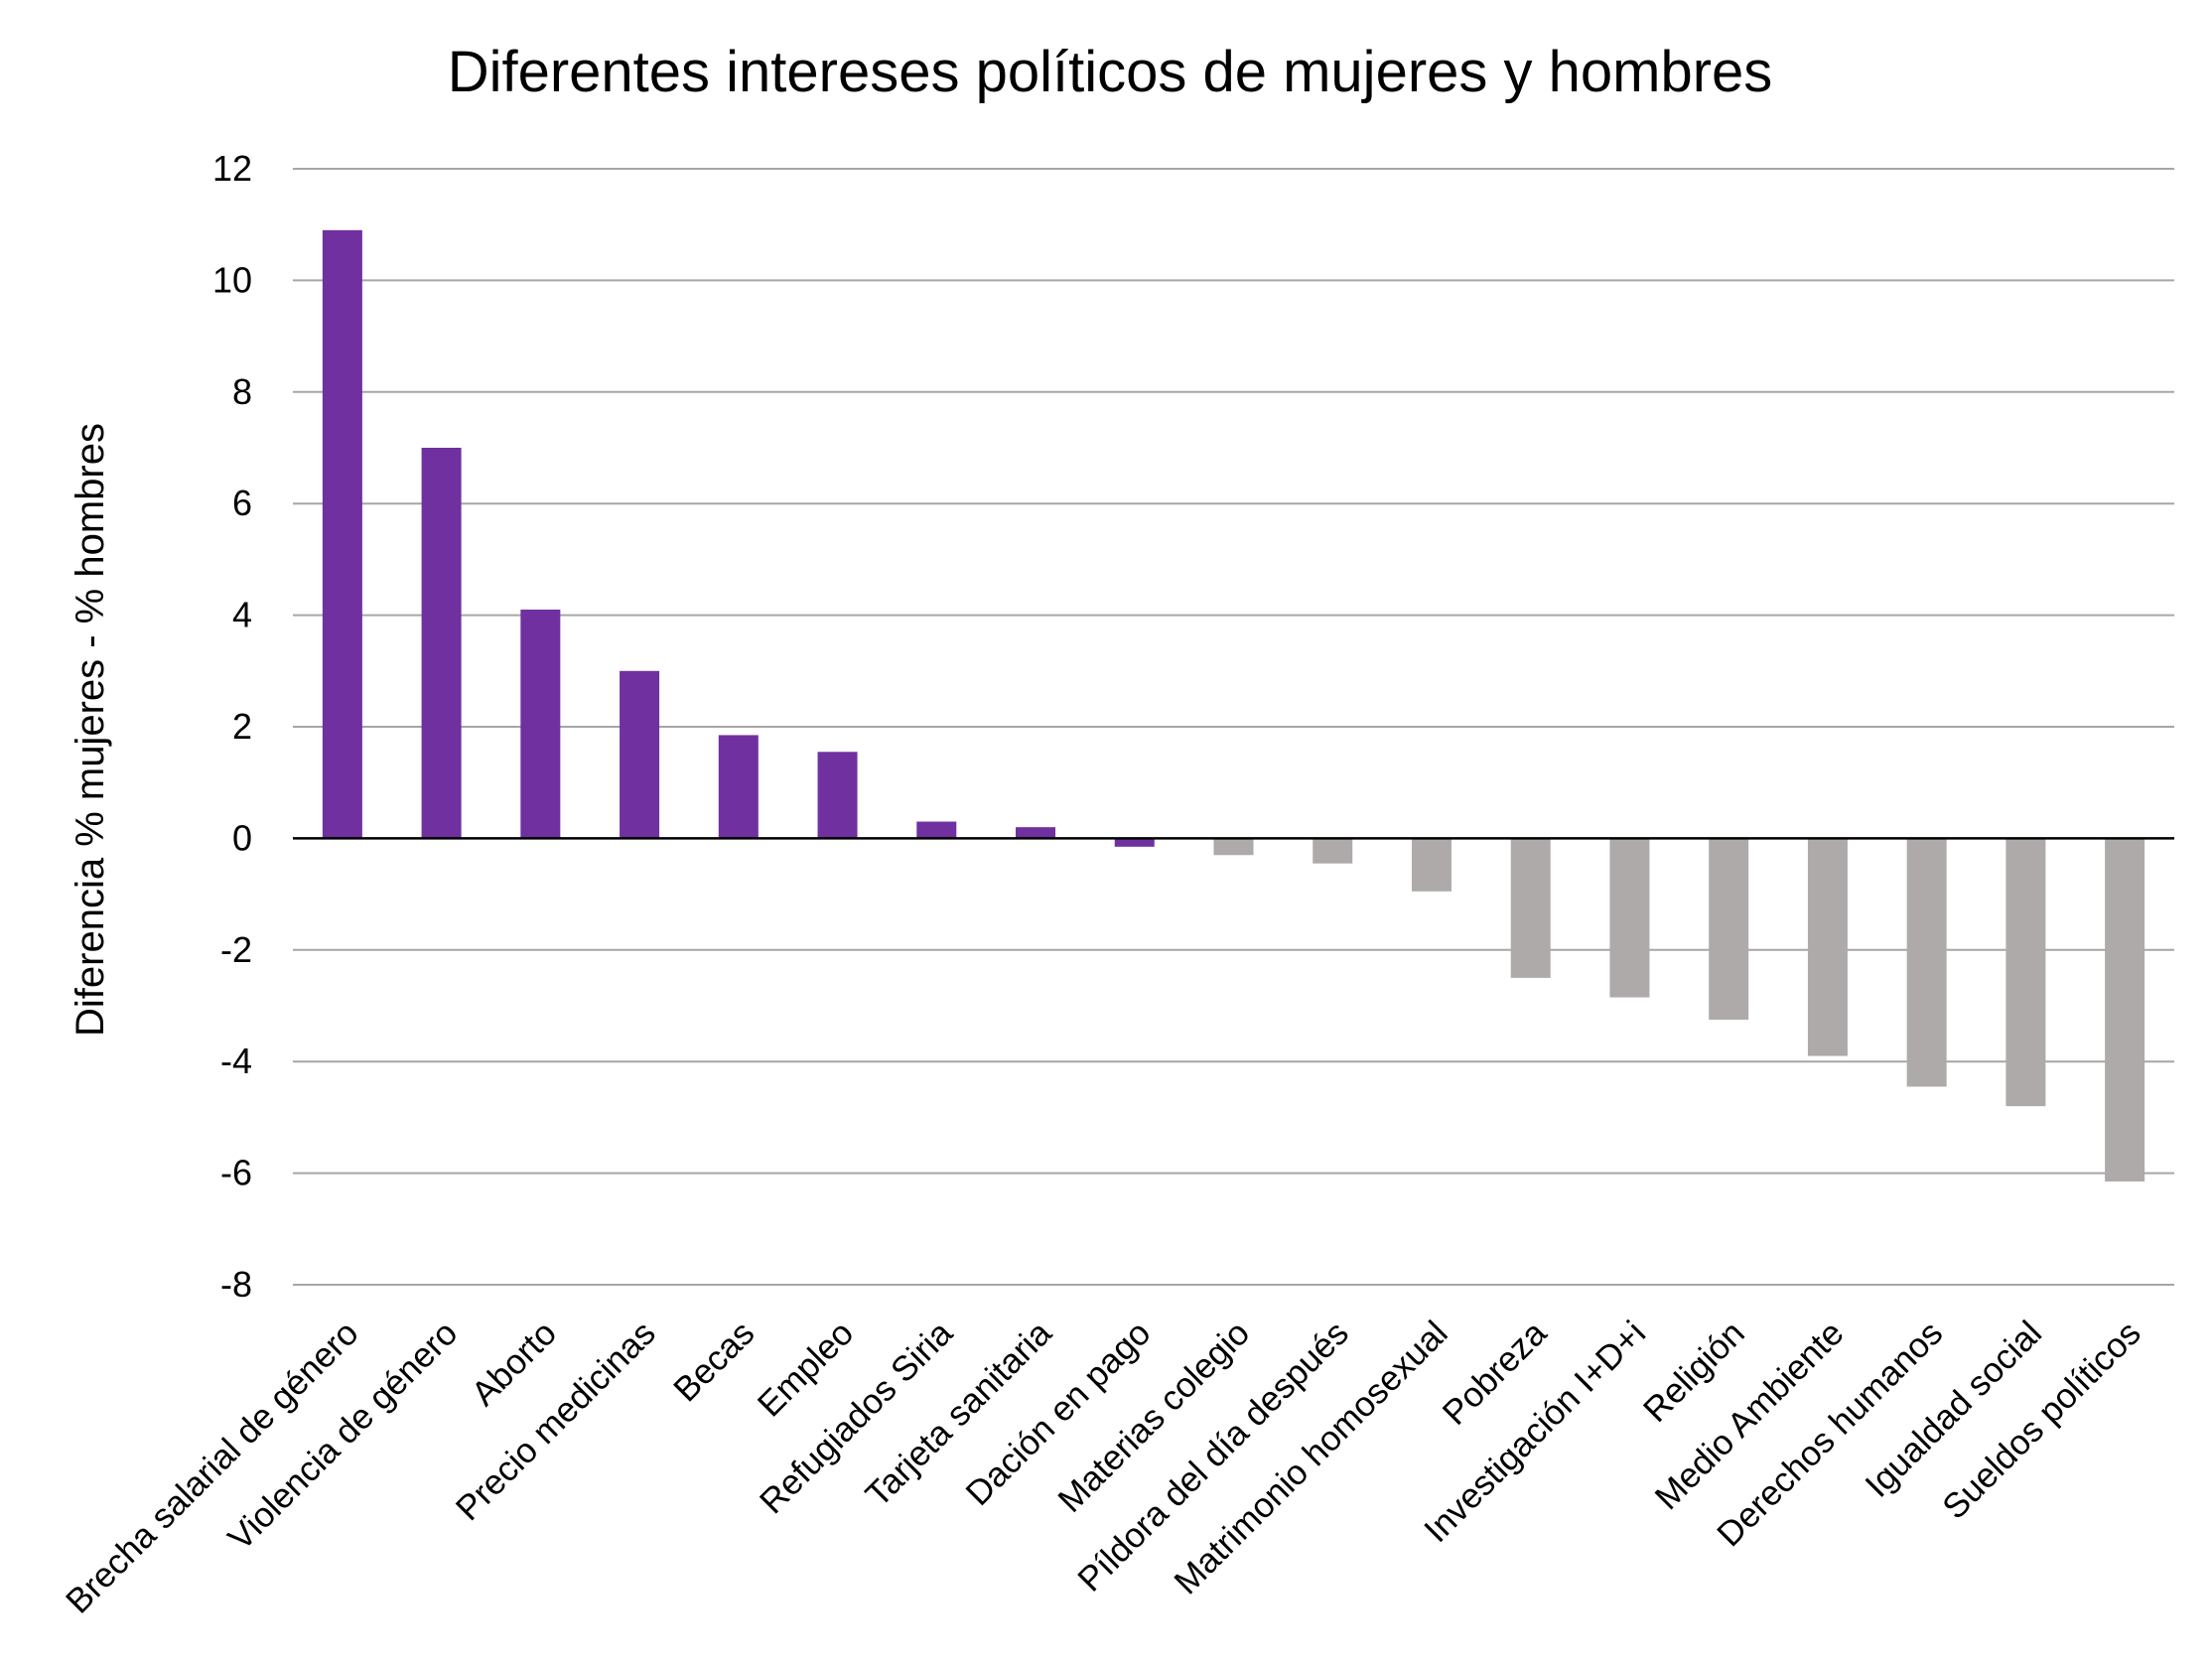 The image size is (2212, 1664). Describe the element at coordinates (1058, 1413) in the screenshot. I see `x-tick-label: Dación en pago` at that location.